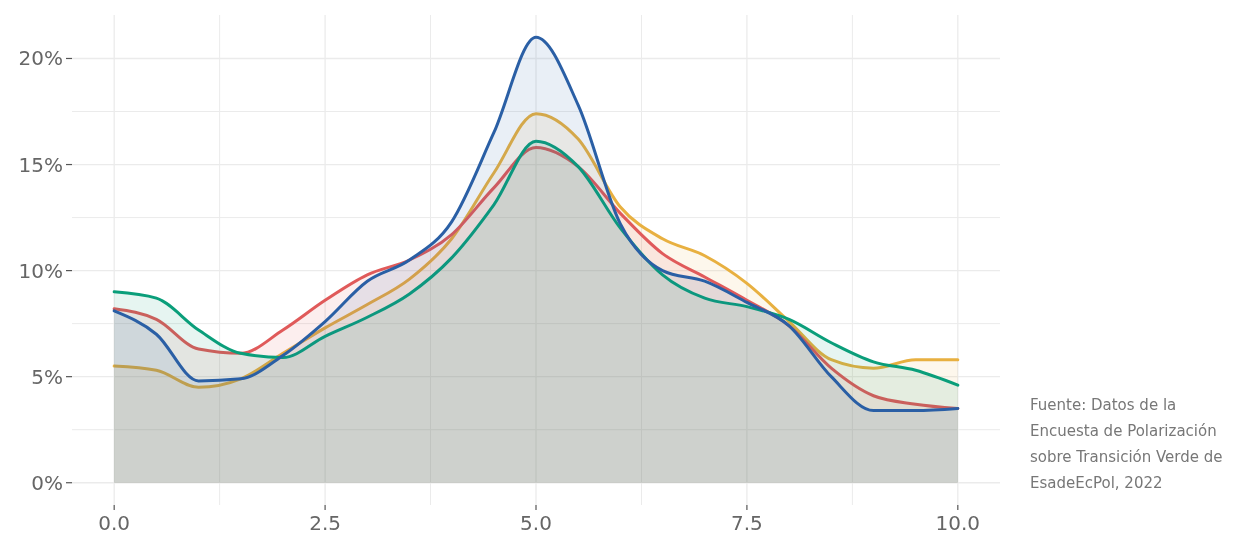 The image size is (1255, 543). Describe the element at coordinates (40, 58) in the screenshot. I see `y-tick-label: 20%` at that location.